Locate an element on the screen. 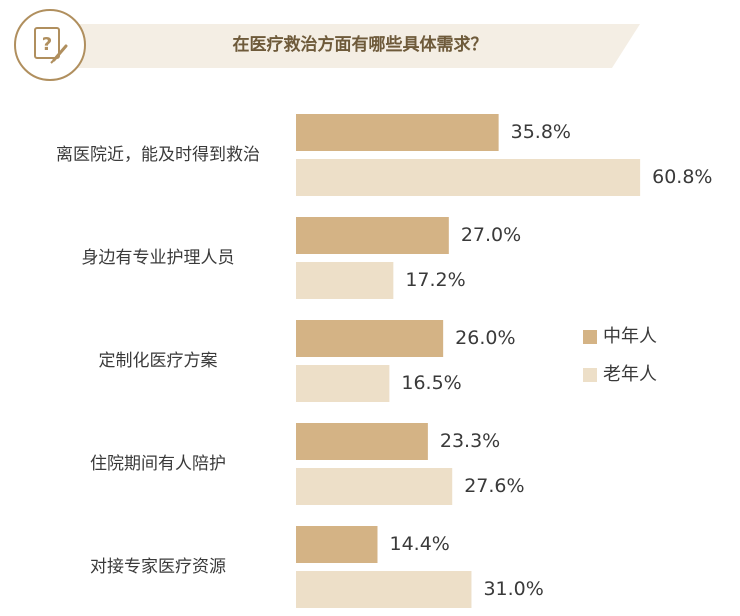  question-pencil-icon: ? is located at coordinates (50, 45).